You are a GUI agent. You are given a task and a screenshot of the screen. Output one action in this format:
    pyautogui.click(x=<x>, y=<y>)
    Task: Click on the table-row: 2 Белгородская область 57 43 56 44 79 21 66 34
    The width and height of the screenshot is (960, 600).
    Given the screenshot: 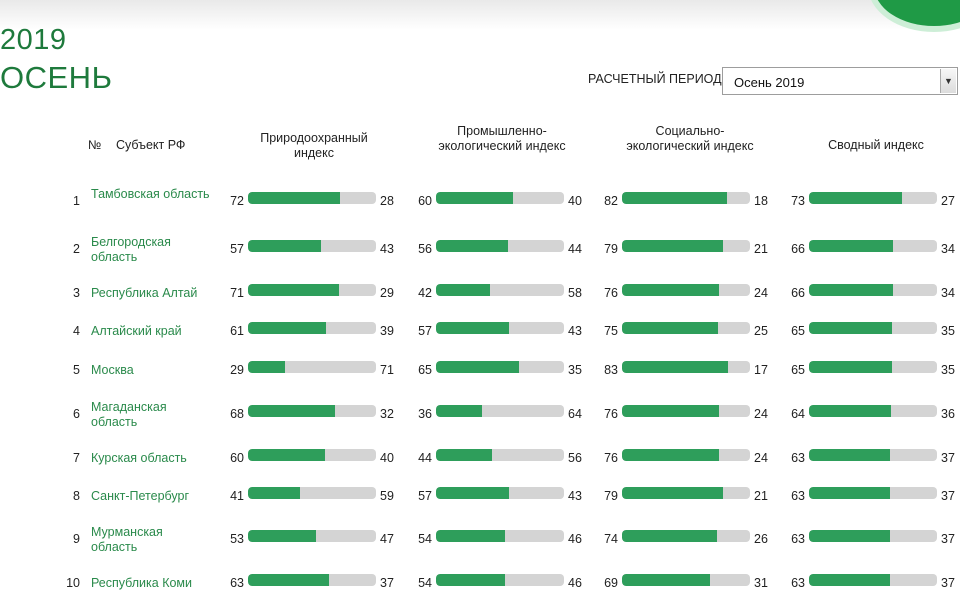 What is the action you would take?
    pyautogui.click(x=480, y=248)
    